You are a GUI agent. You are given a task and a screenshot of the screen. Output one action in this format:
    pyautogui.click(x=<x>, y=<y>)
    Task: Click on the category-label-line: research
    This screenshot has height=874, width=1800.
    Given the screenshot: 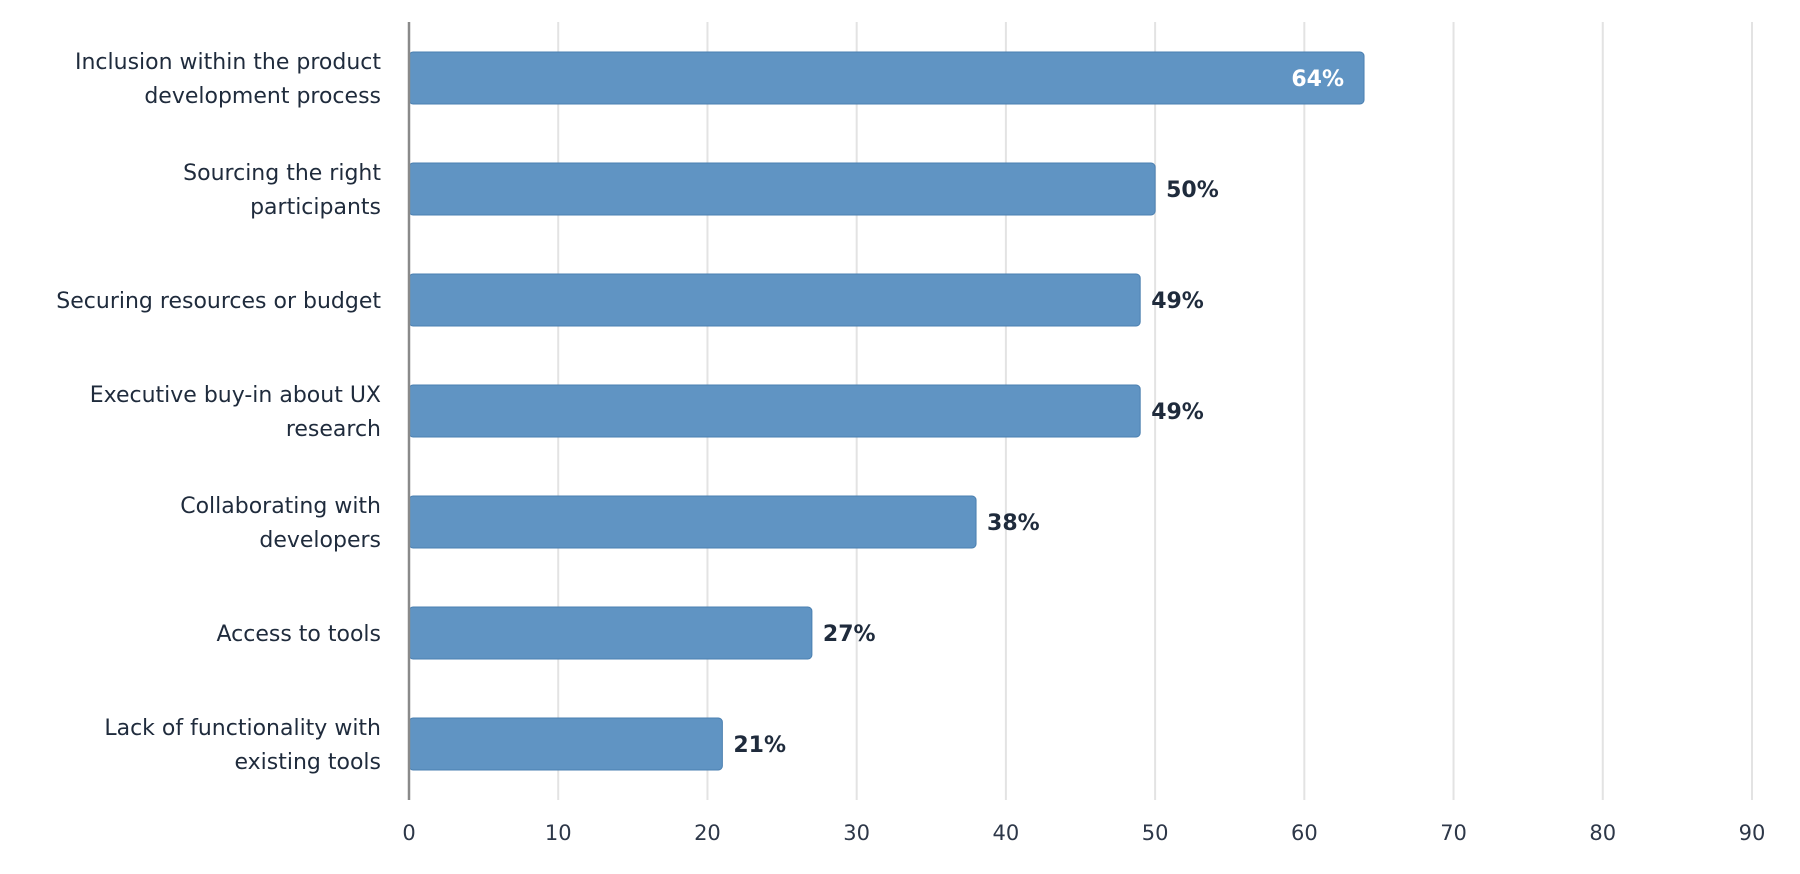 What is the action you would take?
    pyautogui.click(x=333, y=429)
    